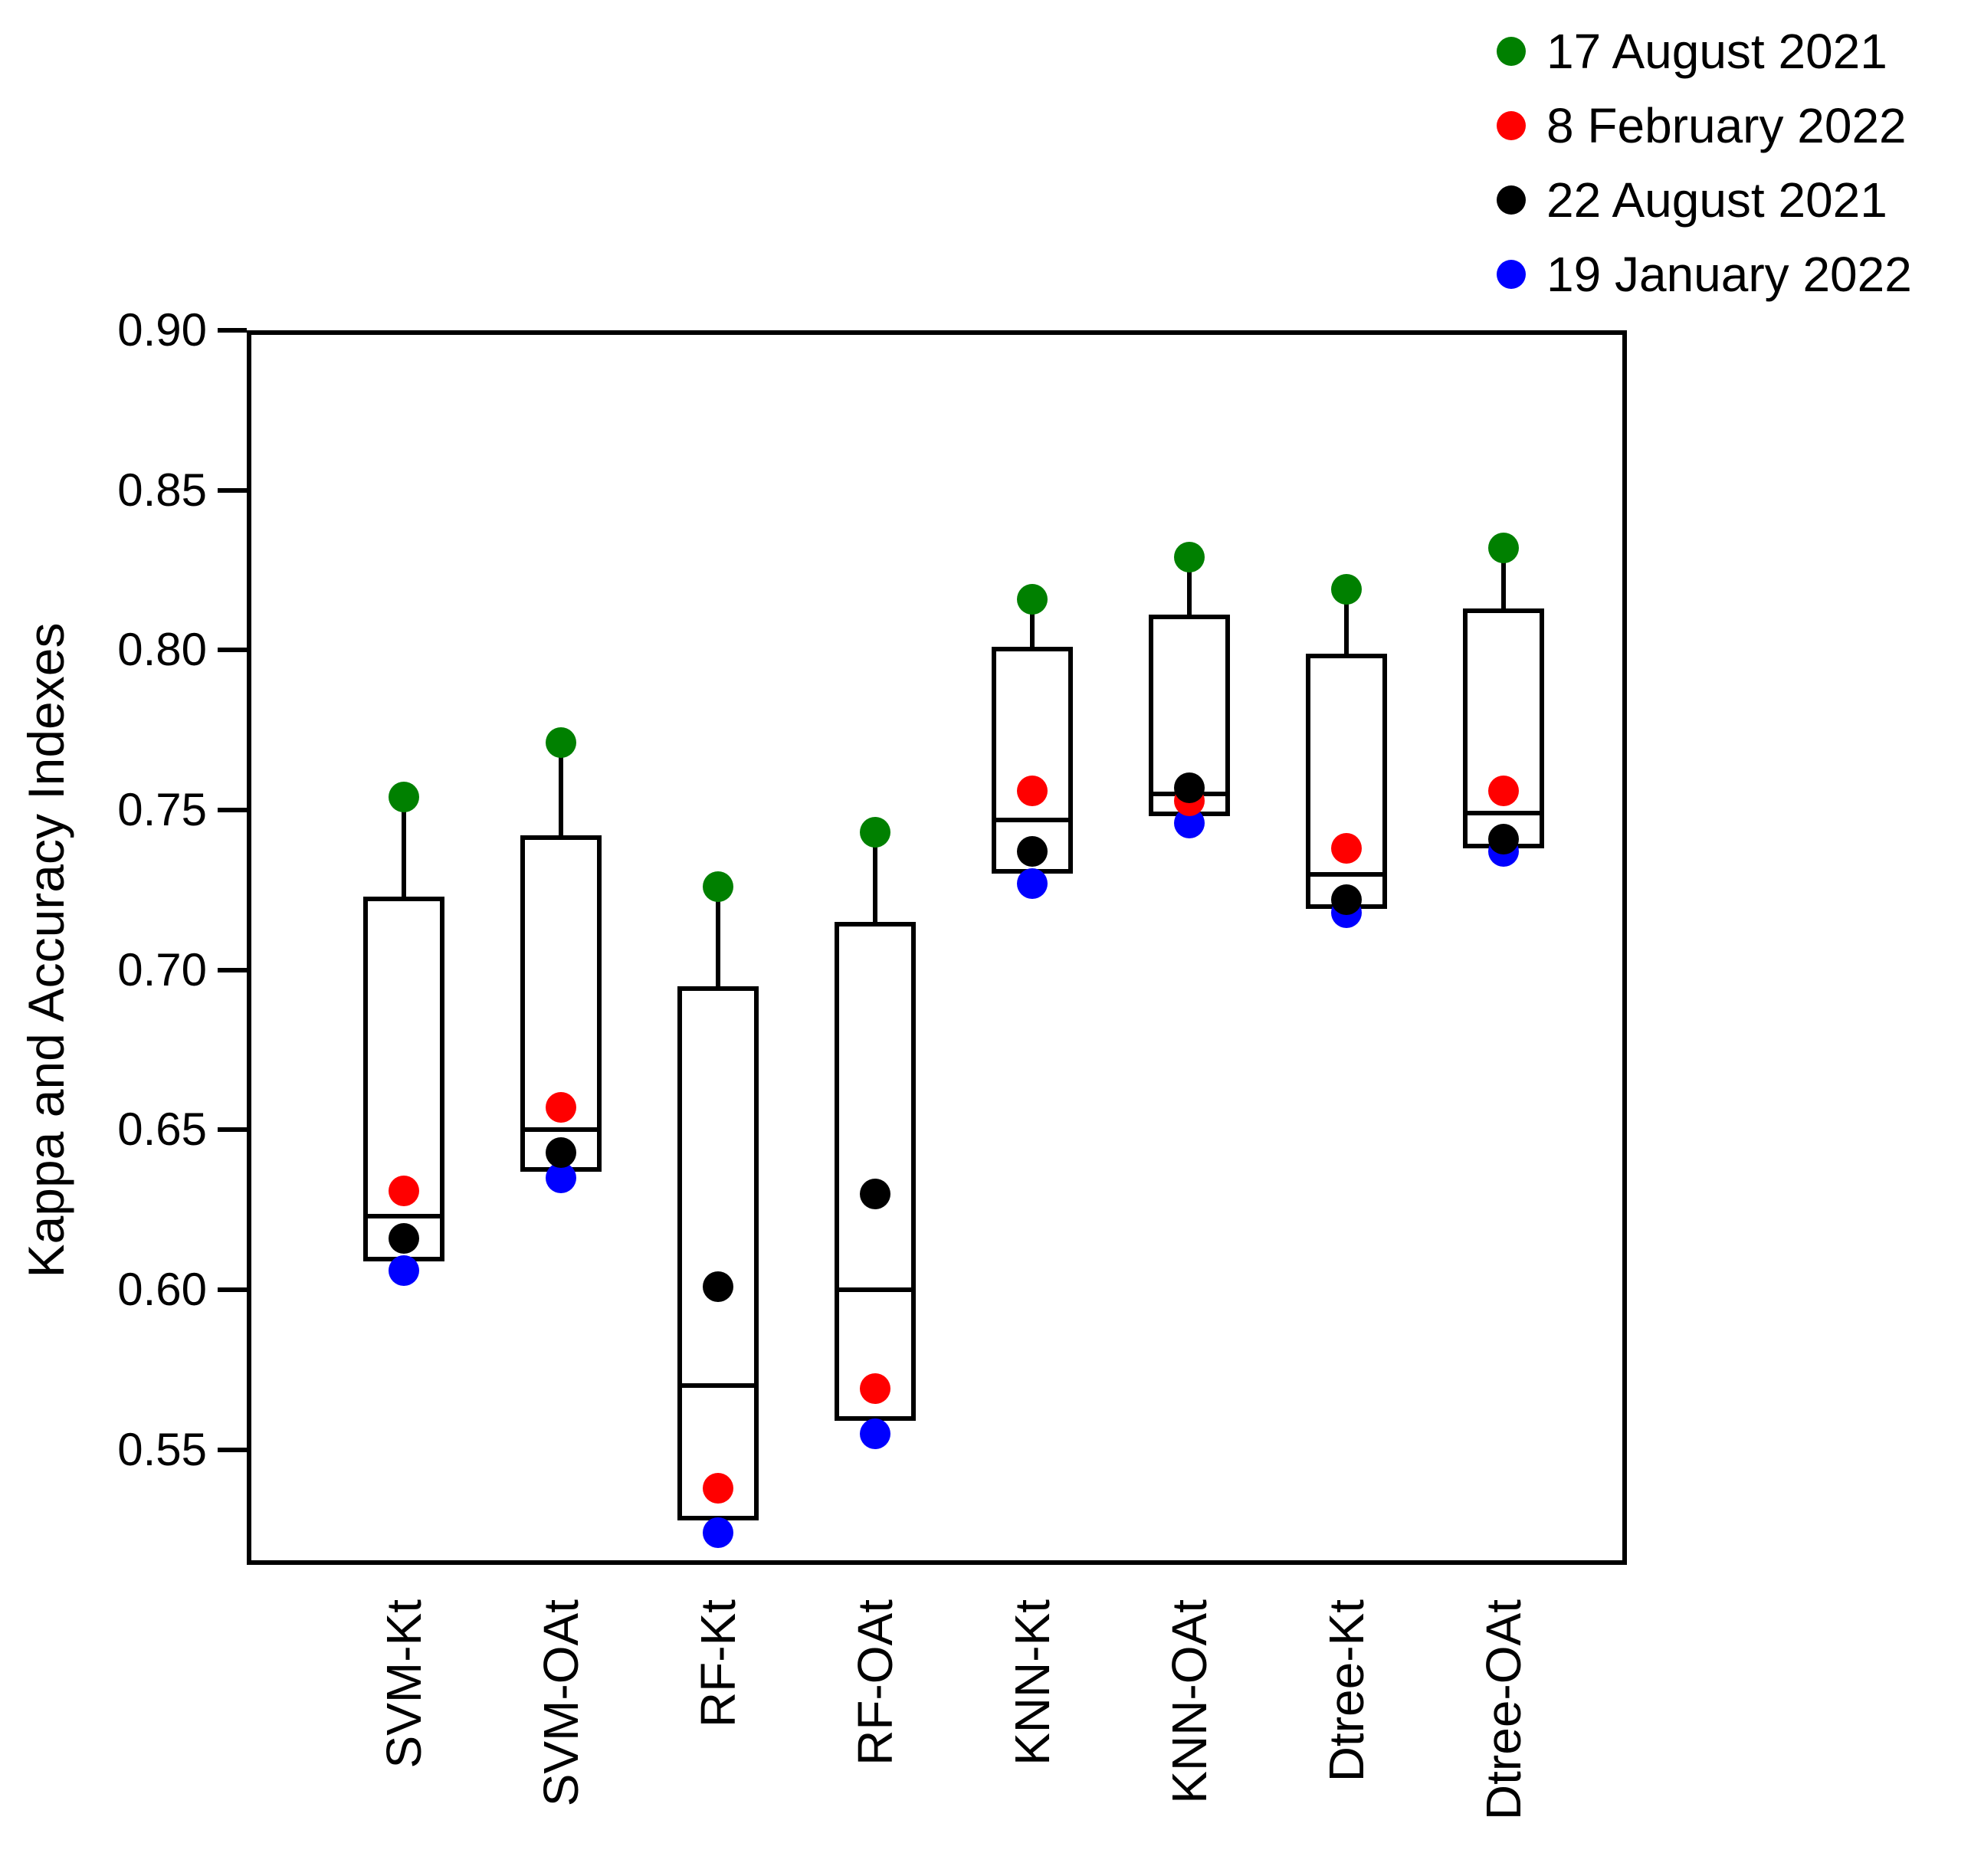 The height and width of the screenshot is (1876, 1971). Describe the element at coordinates (561, 1703) in the screenshot. I see `x-category-label: SVM-OAt` at that location.